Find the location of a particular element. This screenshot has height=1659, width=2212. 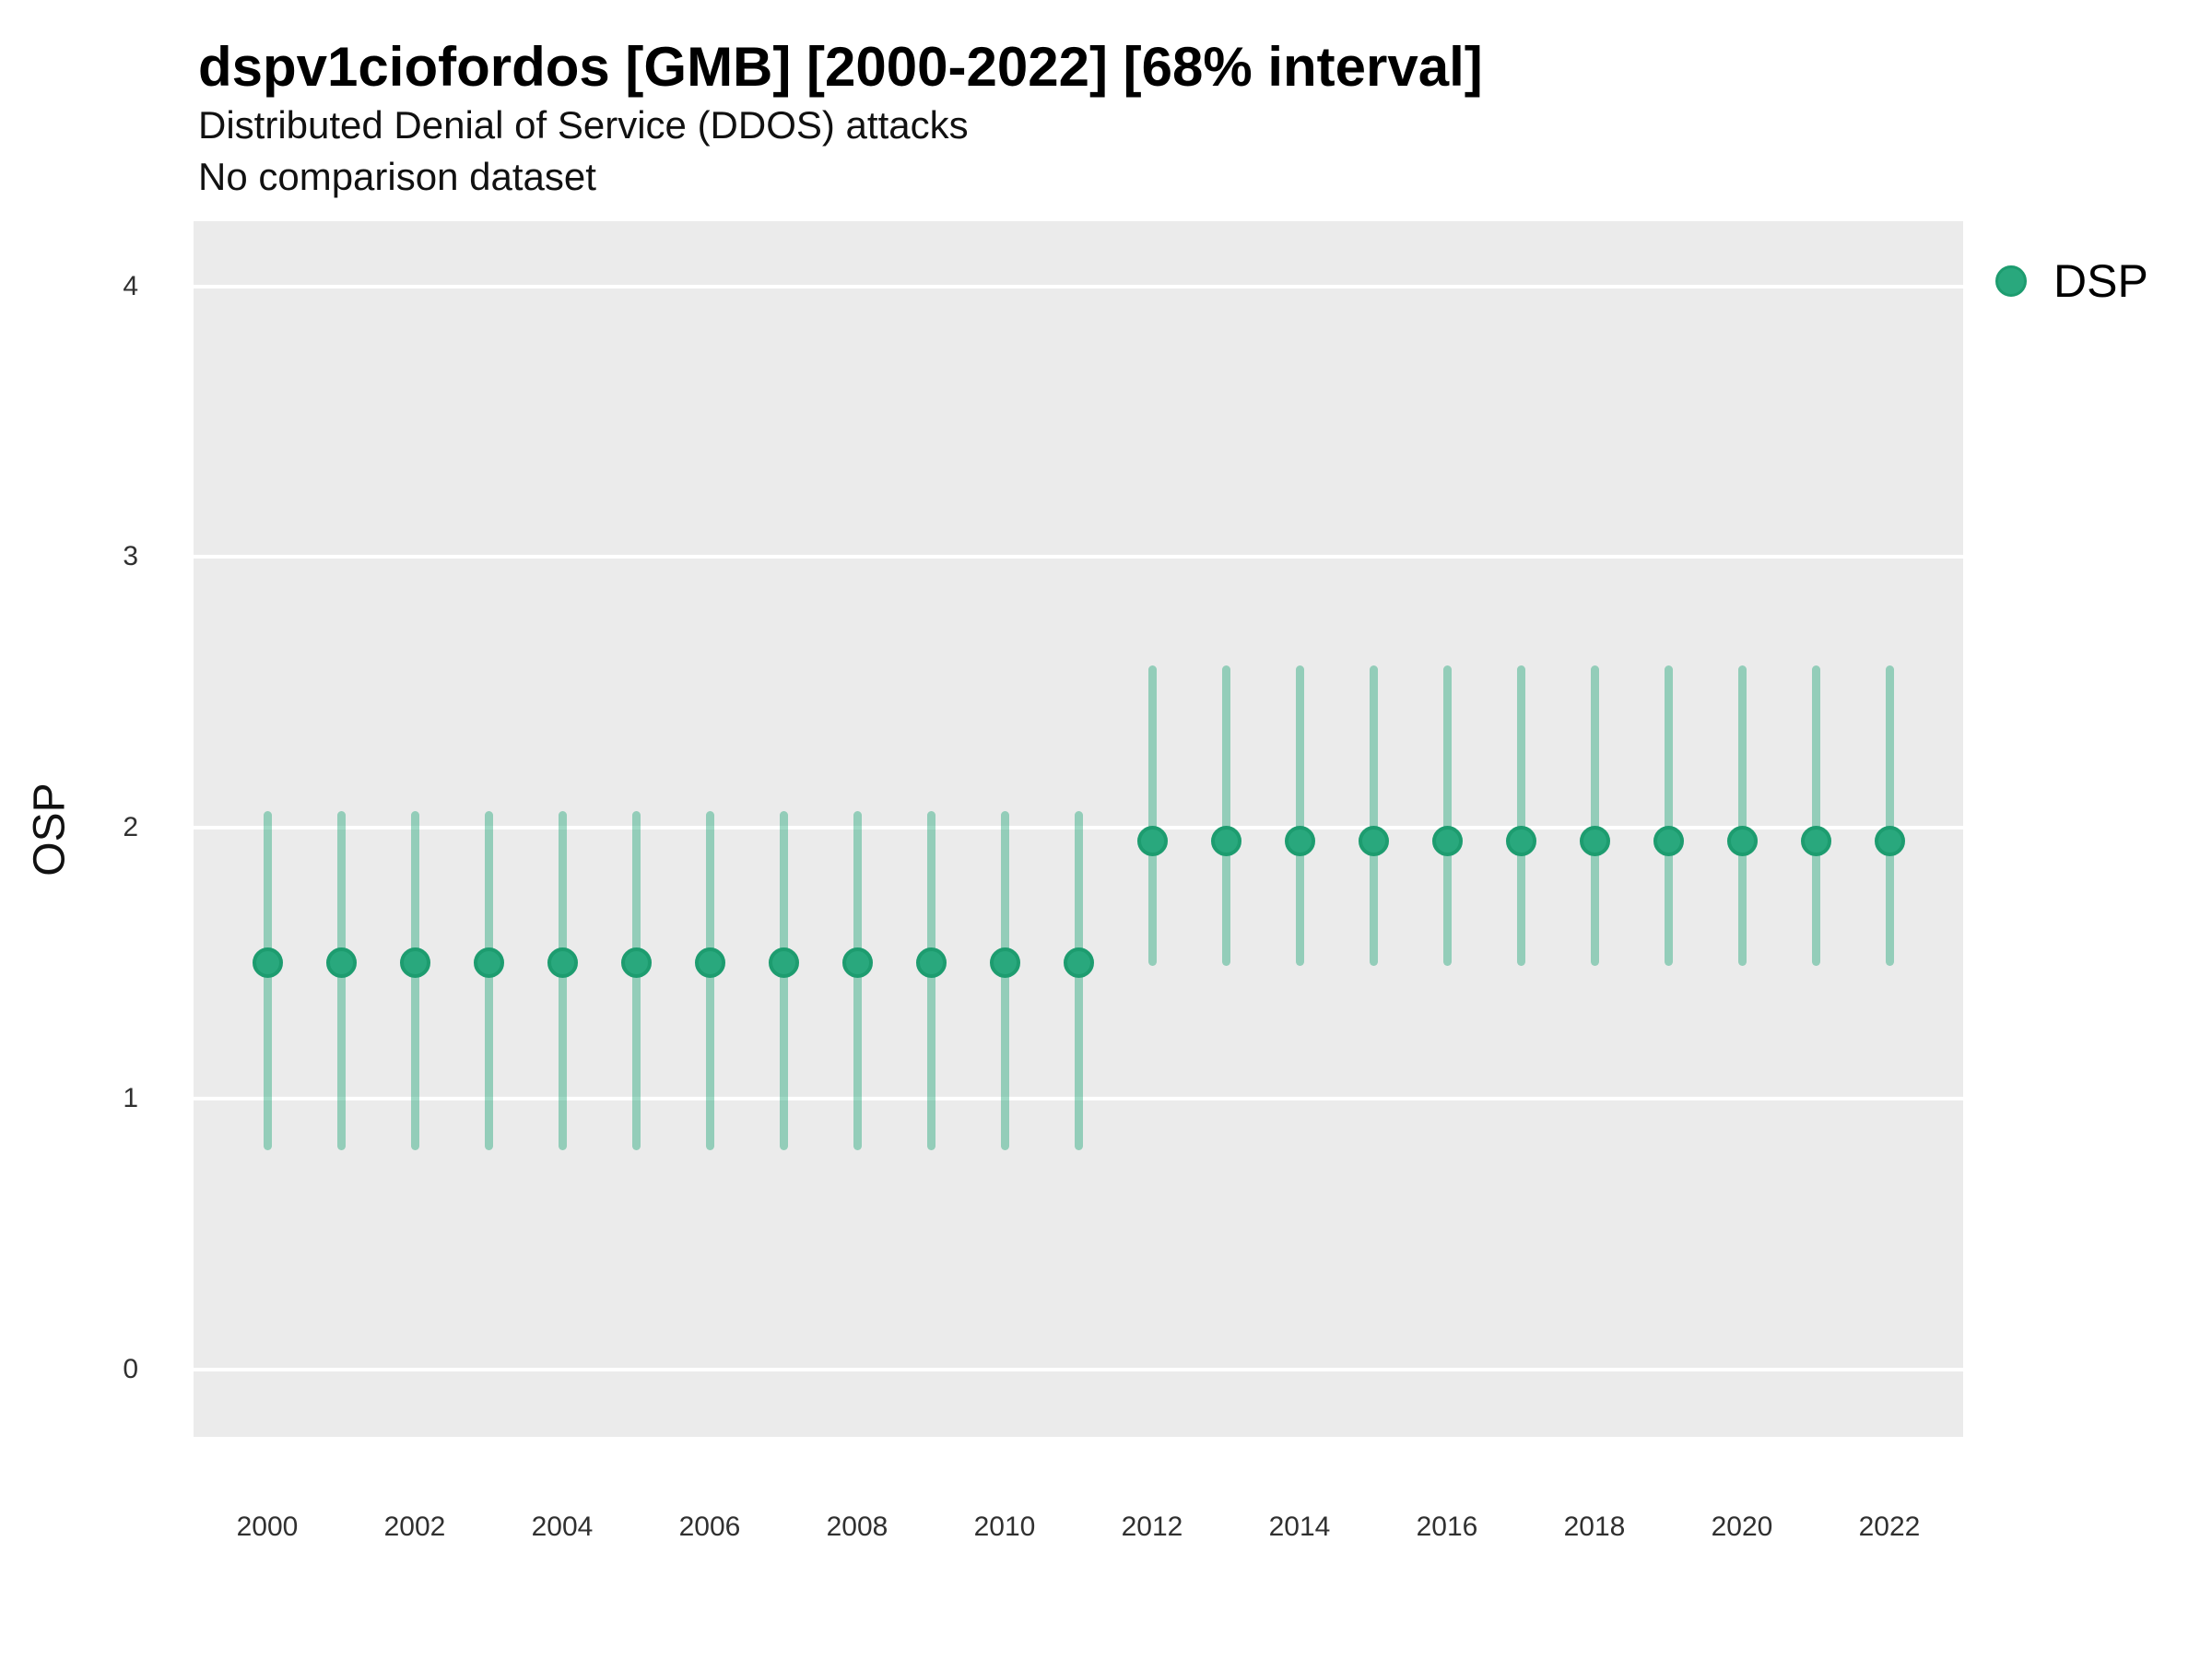

data-point-2003 is located at coordinates (488, 963).